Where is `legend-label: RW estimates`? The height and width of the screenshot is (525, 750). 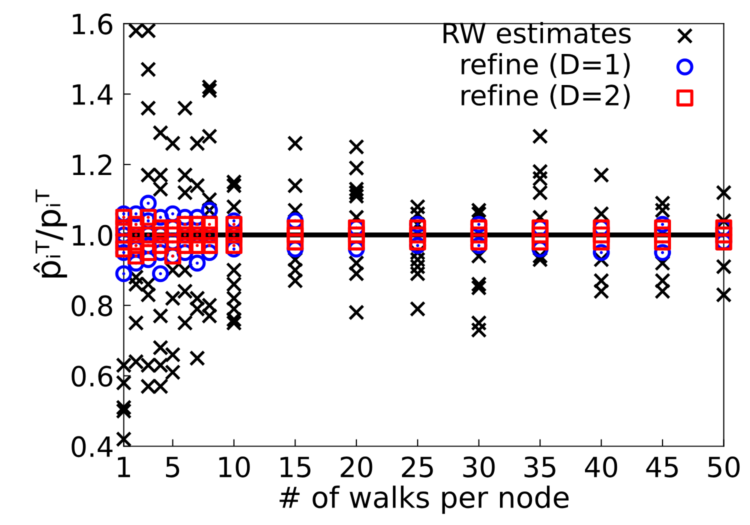 legend-label: RW estimates is located at coordinates (537, 33).